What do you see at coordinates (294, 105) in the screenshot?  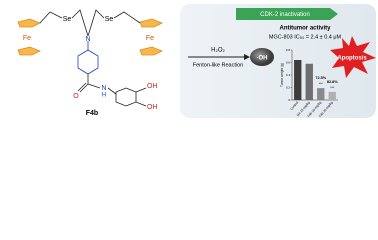 I see `x-tick-label: Control` at bounding box center [294, 105].